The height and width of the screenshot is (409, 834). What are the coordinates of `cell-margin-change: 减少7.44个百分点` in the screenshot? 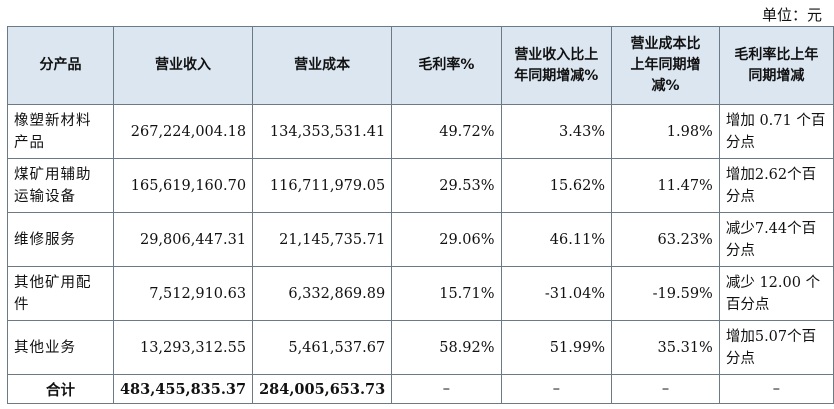 It's located at (776, 239).